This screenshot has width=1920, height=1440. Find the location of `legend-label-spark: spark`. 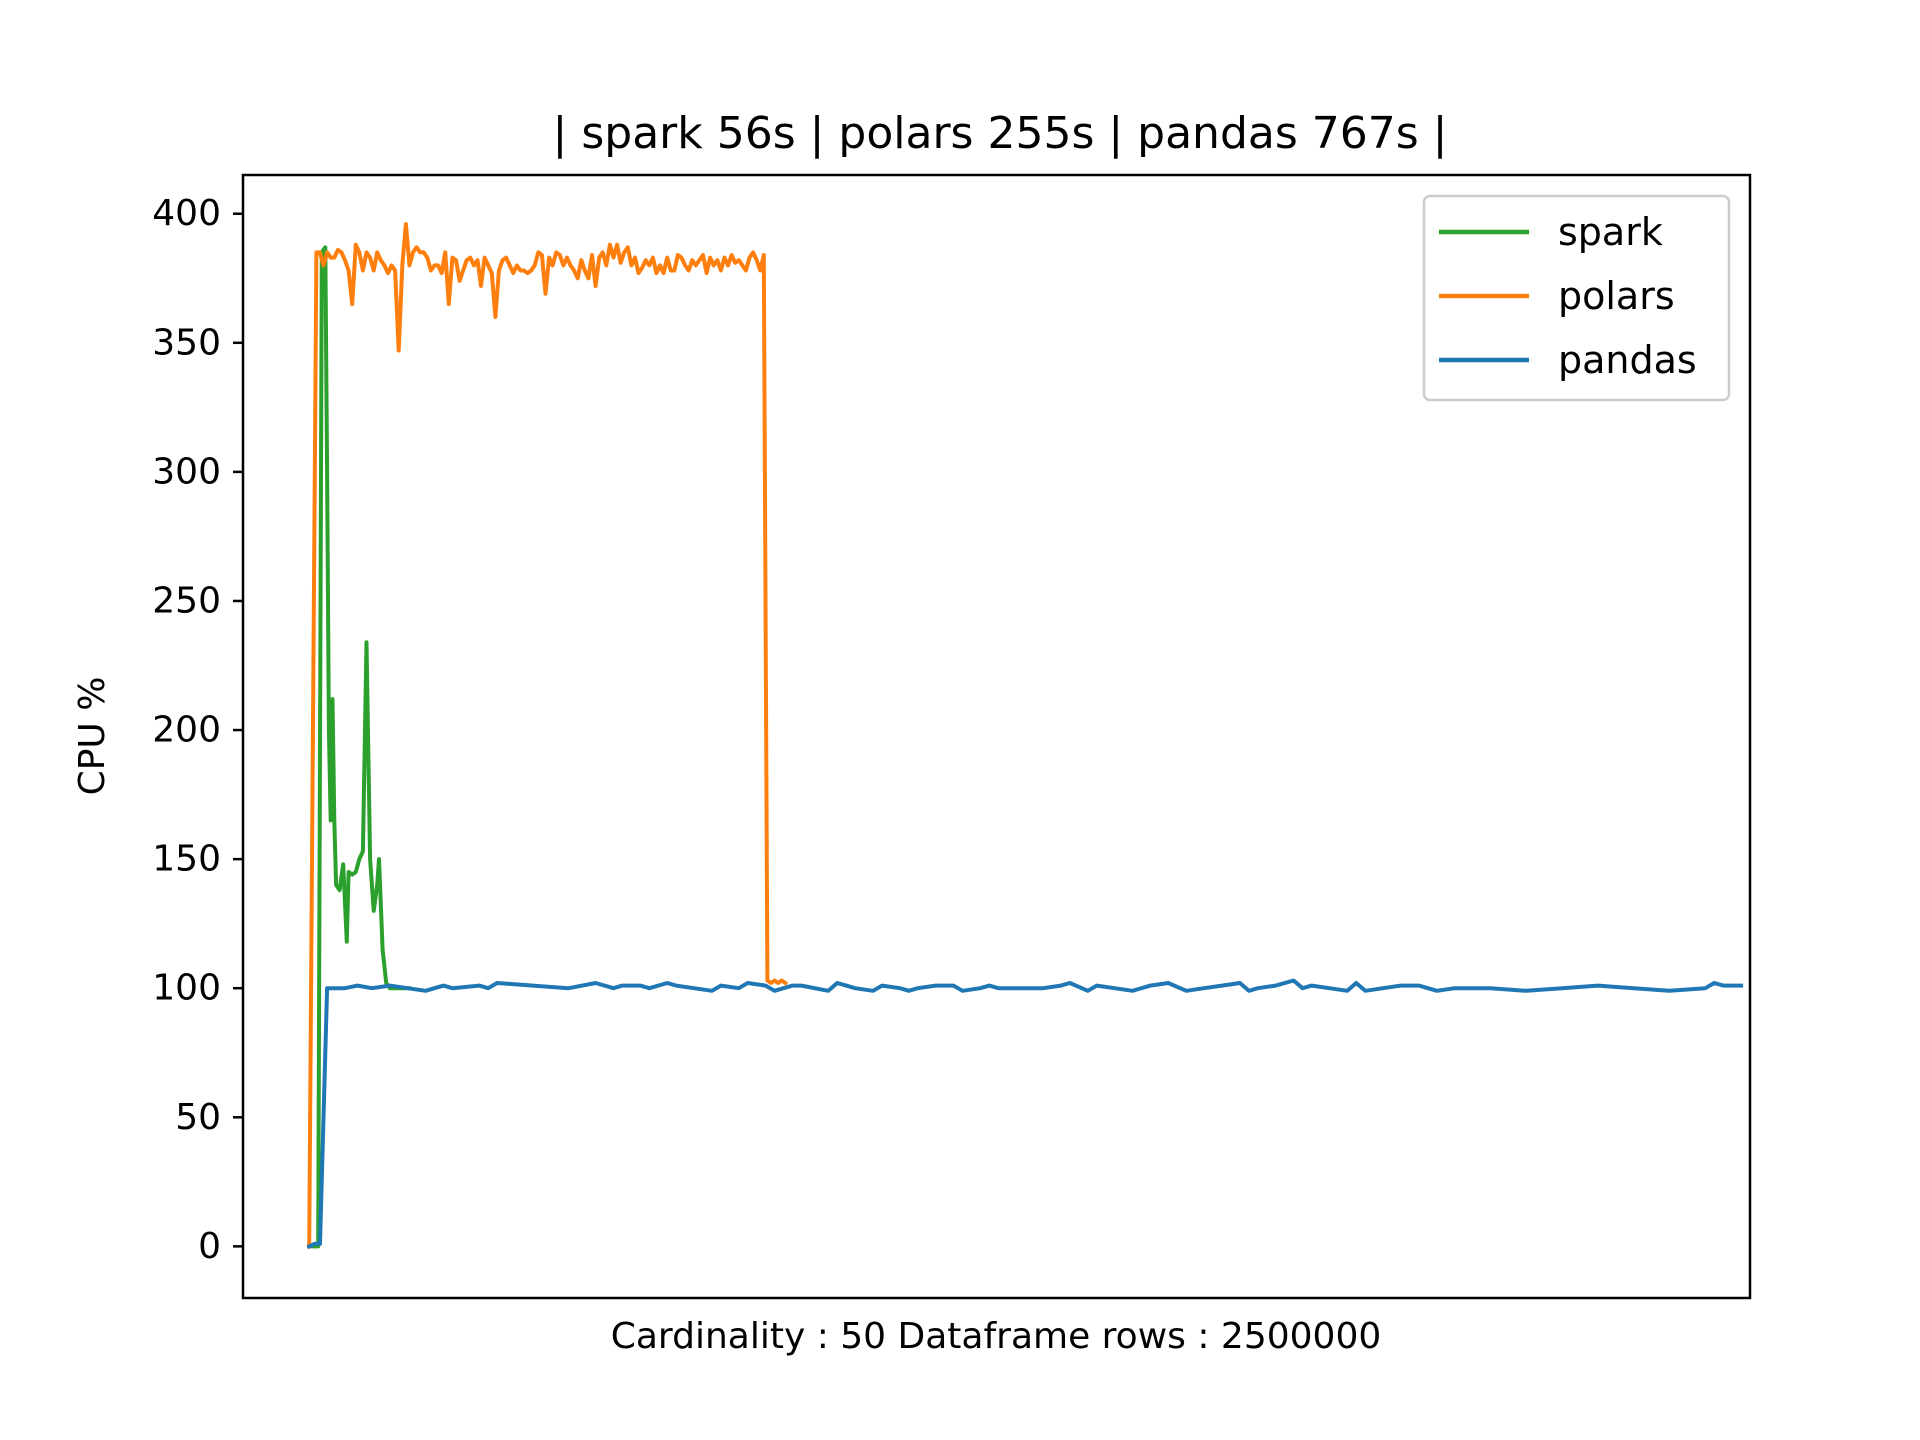

legend-label-spark: spark is located at coordinates (1610, 232).